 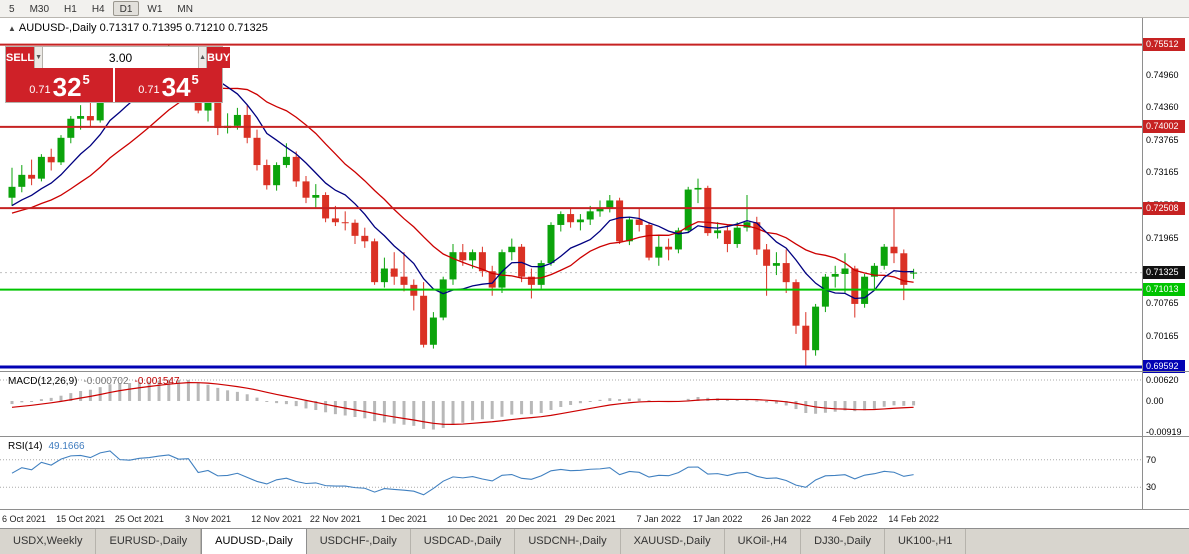 I want to click on one-click-trading-panel: SELL ▼ ▲ BUY 0.71 32 5 0.71 34 5, so click(x=118, y=74).